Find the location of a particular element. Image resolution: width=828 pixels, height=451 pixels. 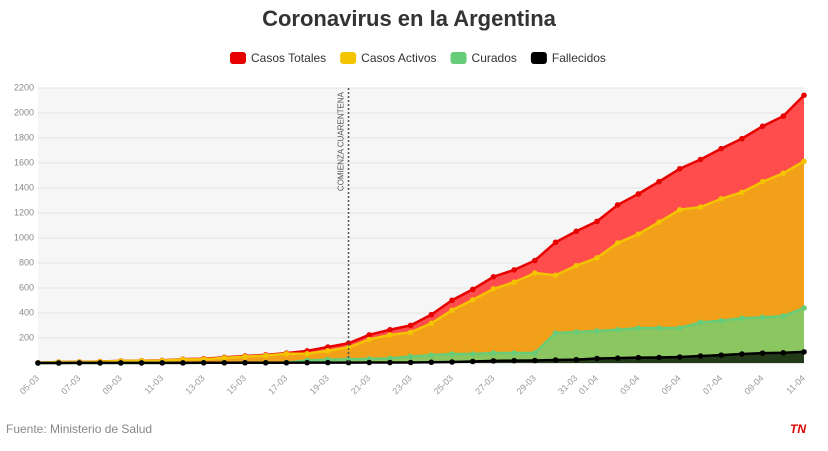

x-tick-label: 23-03 is located at coordinates (401, 384).